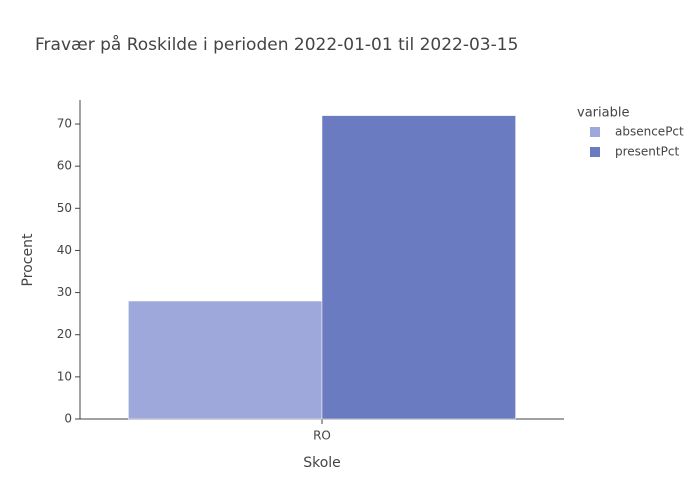 The image size is (700, 500). What do you see at coordinates (64, 292) in the screenshot?
I see `y-tick-label: 30` at bounding box center [64, 292].